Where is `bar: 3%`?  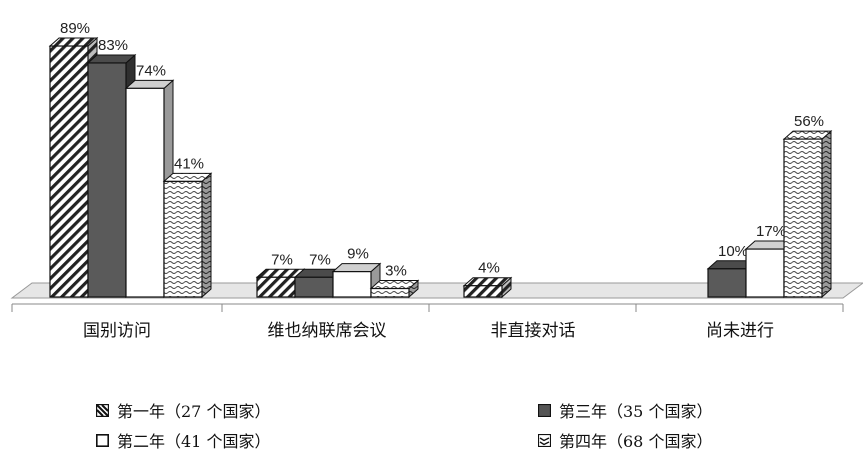
bar: 3% is located at coordinates (394, 281).